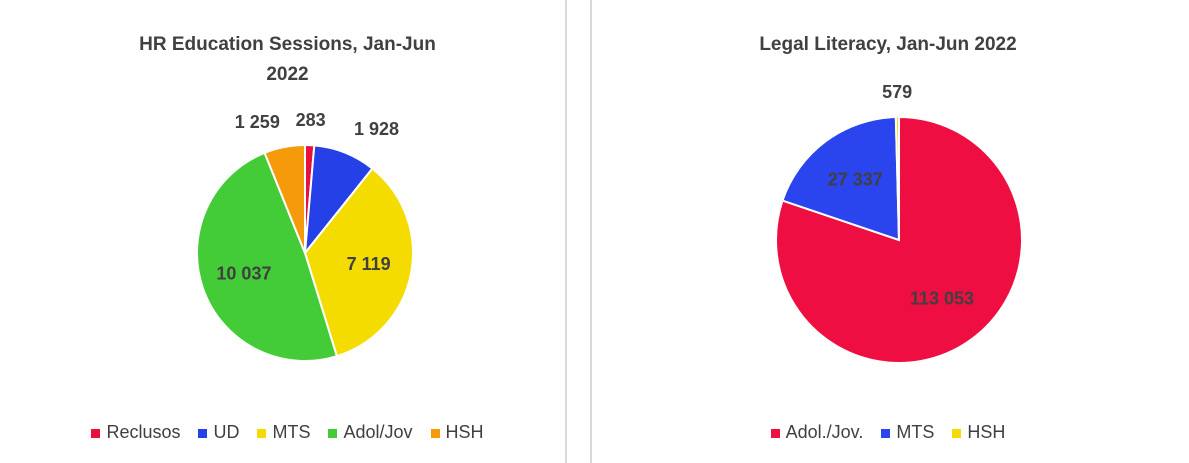 The height and width of the screenshot is (463, 1189). I want to click on chart-title: HR Education Sessions, Jan-Jun 2022, so click(287, 59).